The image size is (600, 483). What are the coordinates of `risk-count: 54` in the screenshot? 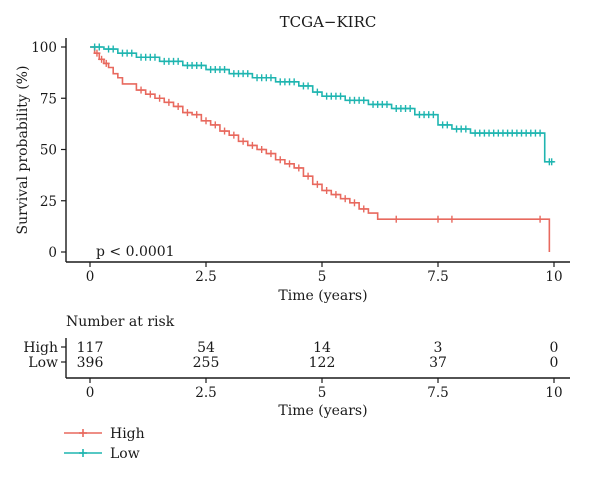 It's located at (206, 348).